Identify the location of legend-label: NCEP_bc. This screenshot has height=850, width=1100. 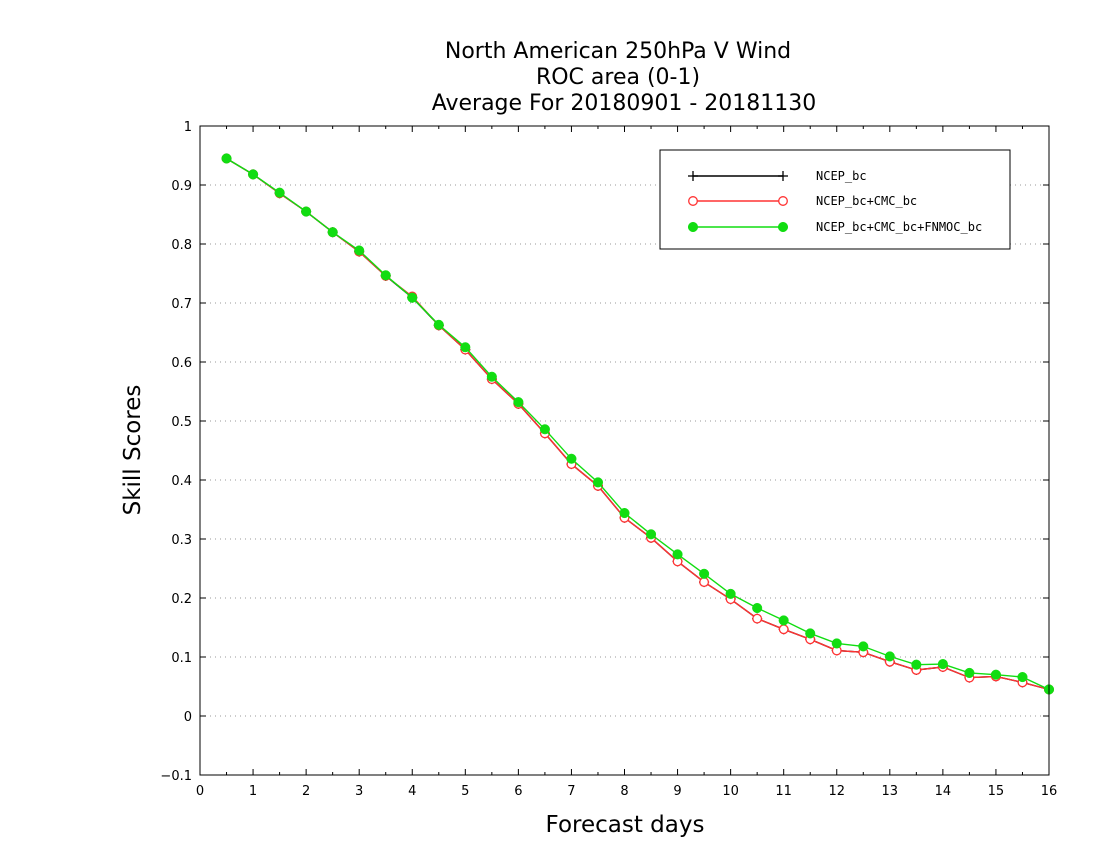
(841, 176).